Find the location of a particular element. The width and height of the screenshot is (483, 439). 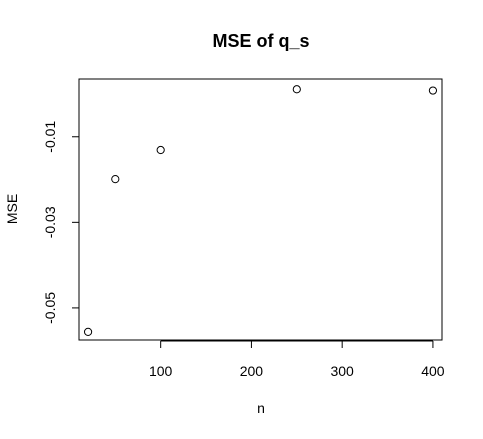

x-axis-label: n is located at coordinates (261, 408).